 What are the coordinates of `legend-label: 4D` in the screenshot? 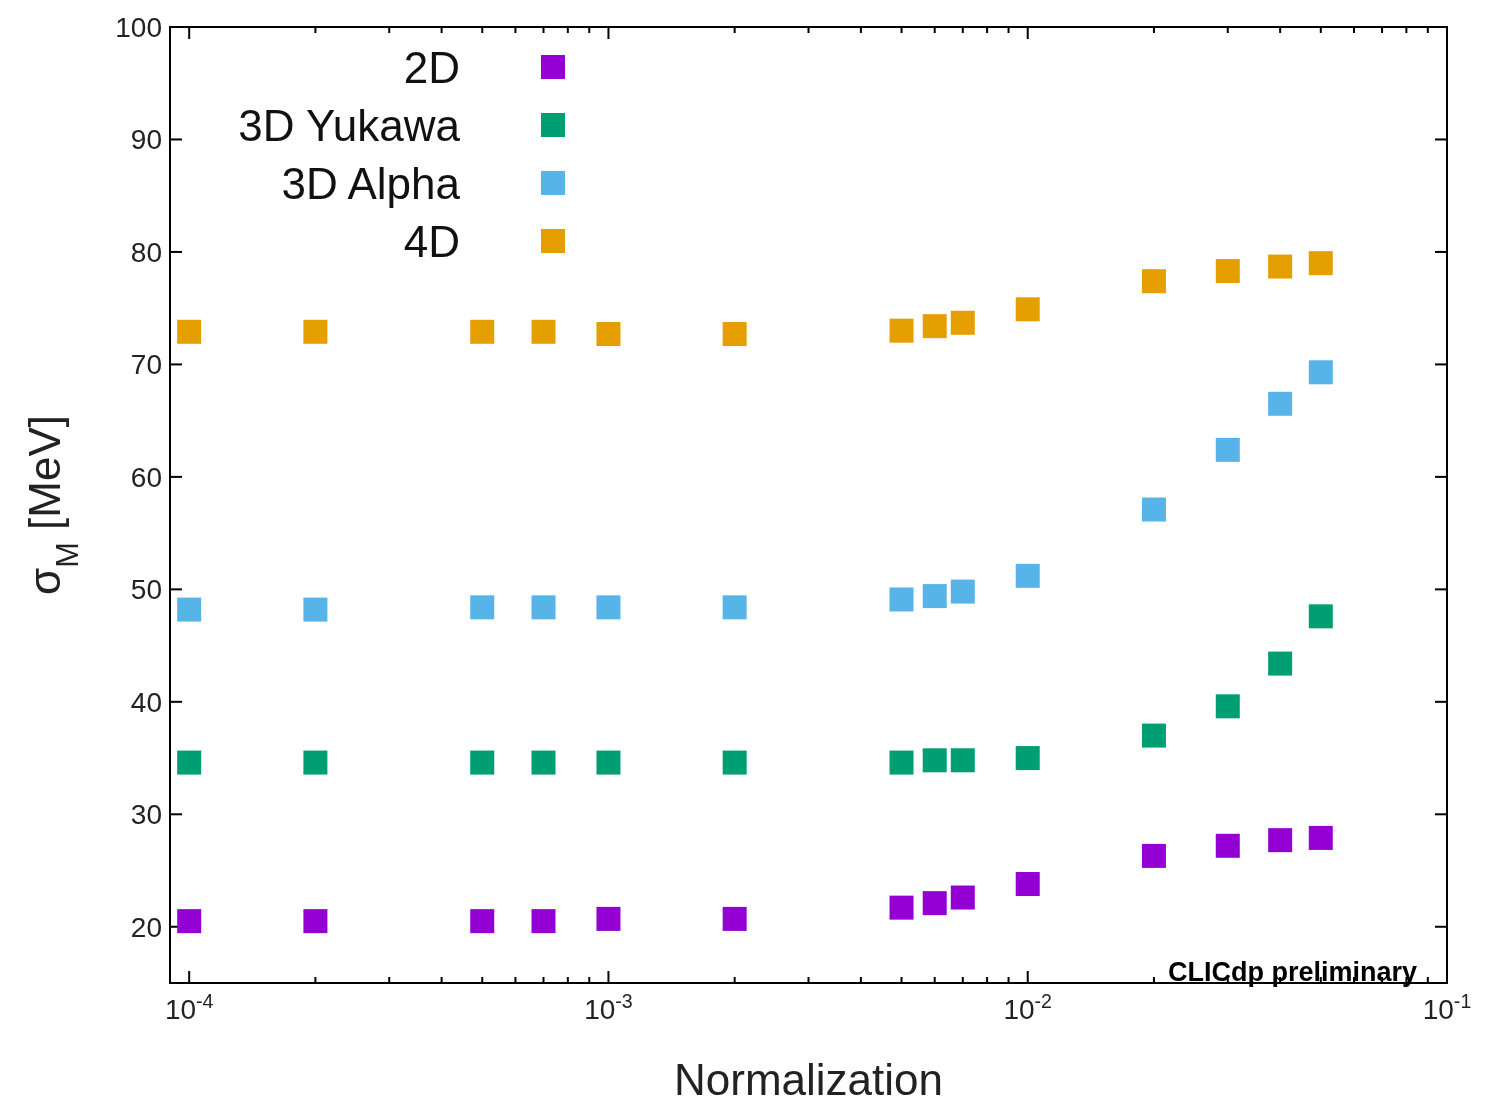 It's located at (431, 241).